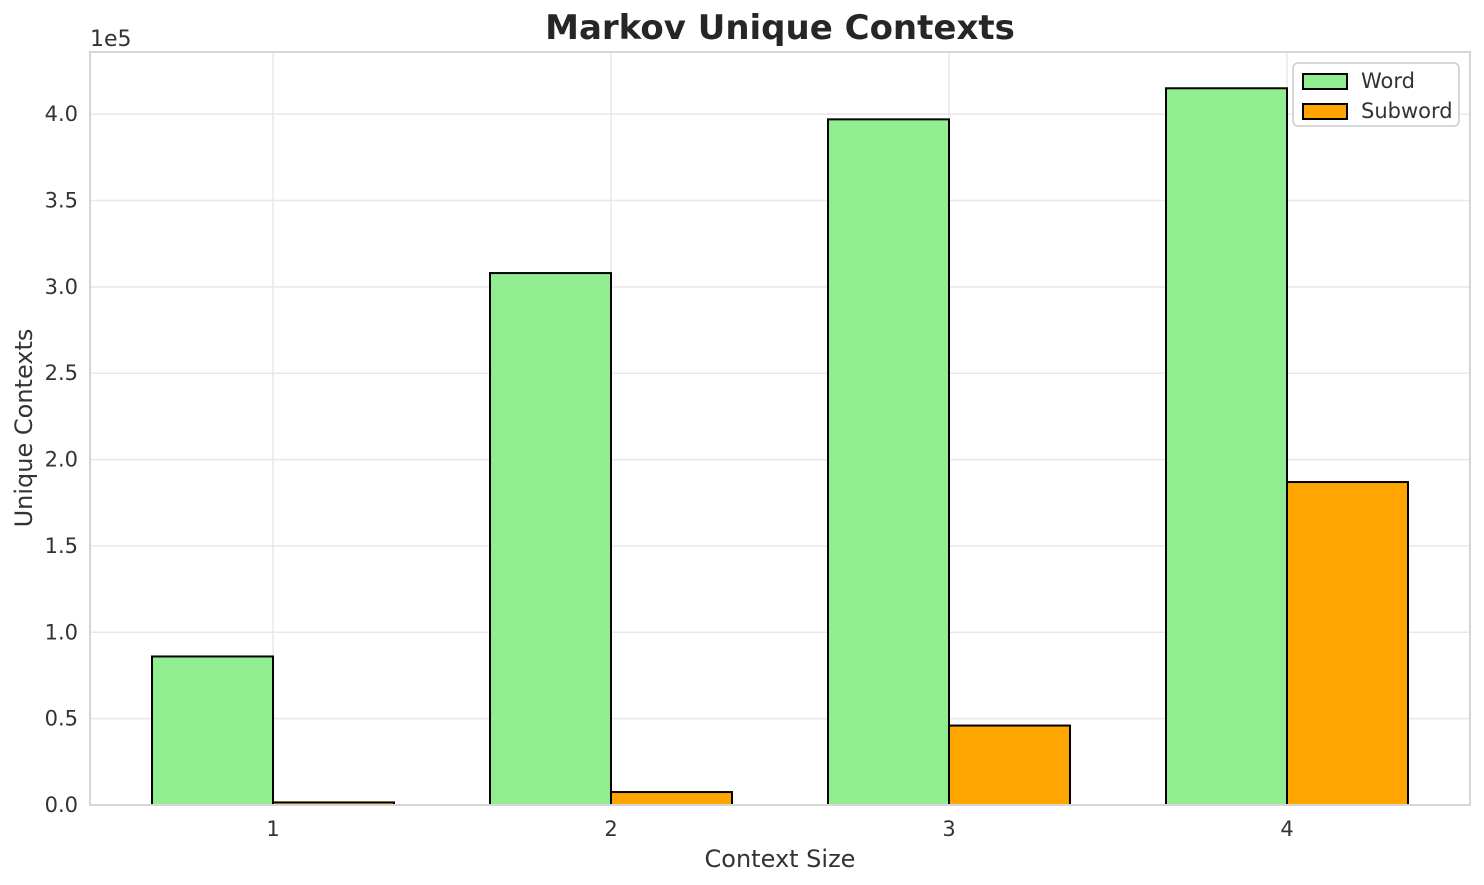 Image resolution: width=1484 pixels, height=885 pixels. Describe the element at coordinates (61, 546) in the screenshot. I see `y-tick-label: 1.5` at that location.